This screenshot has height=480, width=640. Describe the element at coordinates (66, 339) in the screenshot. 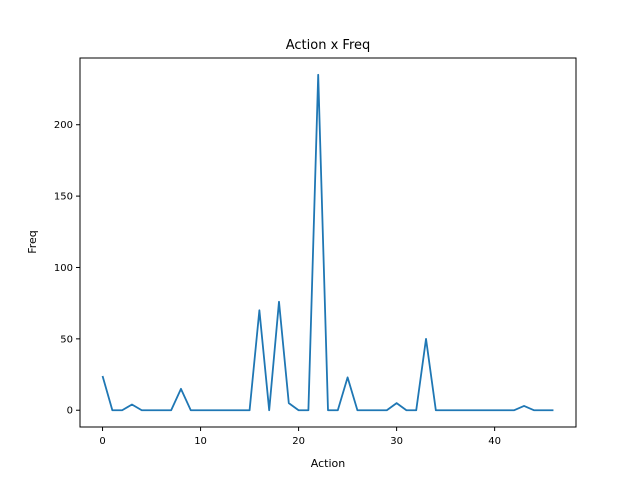

I see `y-tick-label: 50` at that location.